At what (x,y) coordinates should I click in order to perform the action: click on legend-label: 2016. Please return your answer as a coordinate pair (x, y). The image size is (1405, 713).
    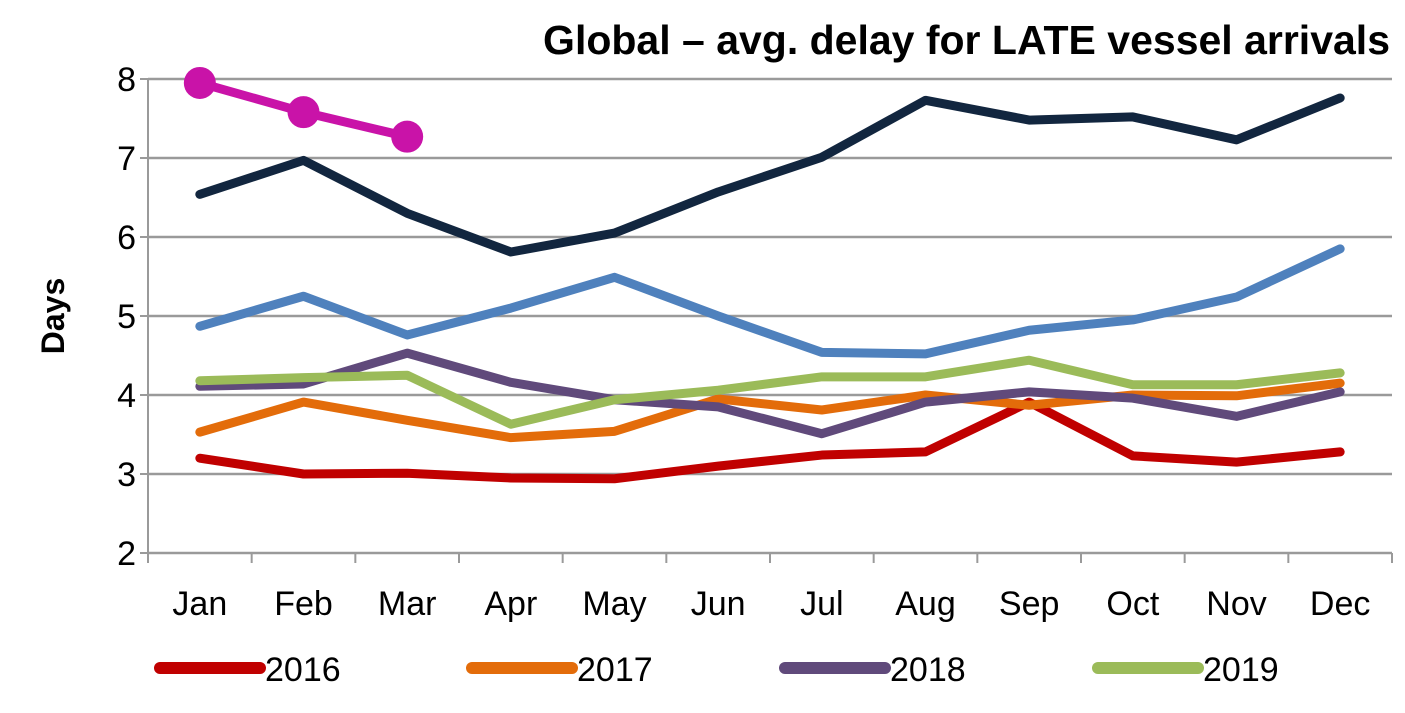
    Looking at the image, I should click on (303, 670).